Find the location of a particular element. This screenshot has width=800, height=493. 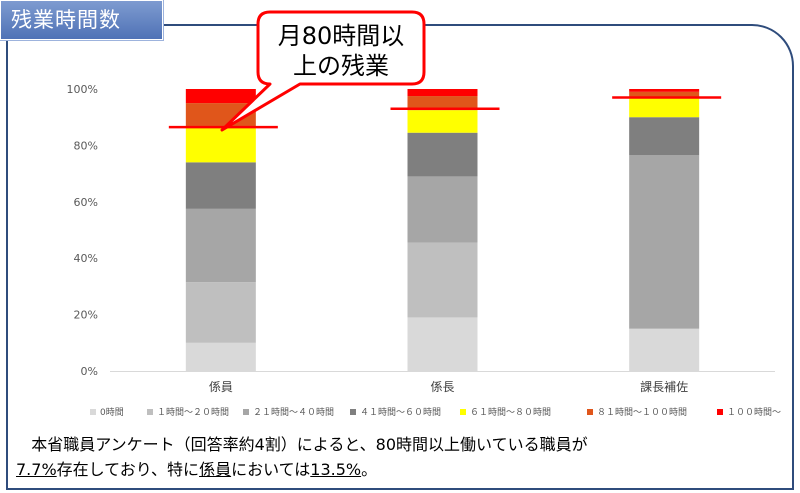

y-tick-label: 100% is located at coordinates (82, 89).